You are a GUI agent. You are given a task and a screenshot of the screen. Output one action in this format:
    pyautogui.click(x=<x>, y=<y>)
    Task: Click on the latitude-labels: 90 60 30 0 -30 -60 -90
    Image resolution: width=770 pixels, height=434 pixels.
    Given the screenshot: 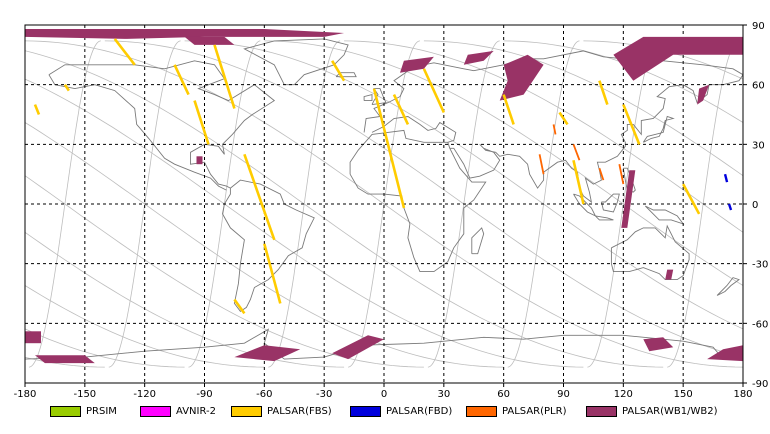 What is the action you would take?
    pyautogui.click(x=755, y=205)
    